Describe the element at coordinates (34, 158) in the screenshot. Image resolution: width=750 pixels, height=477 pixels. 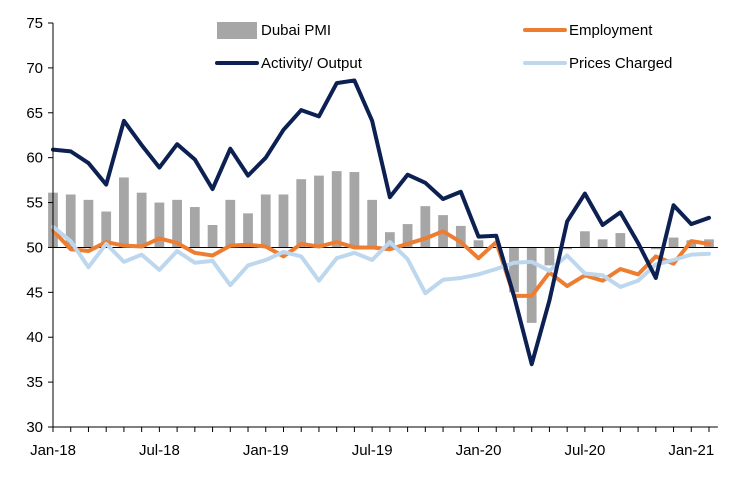
I see `y-tick-label: 60` at that location.